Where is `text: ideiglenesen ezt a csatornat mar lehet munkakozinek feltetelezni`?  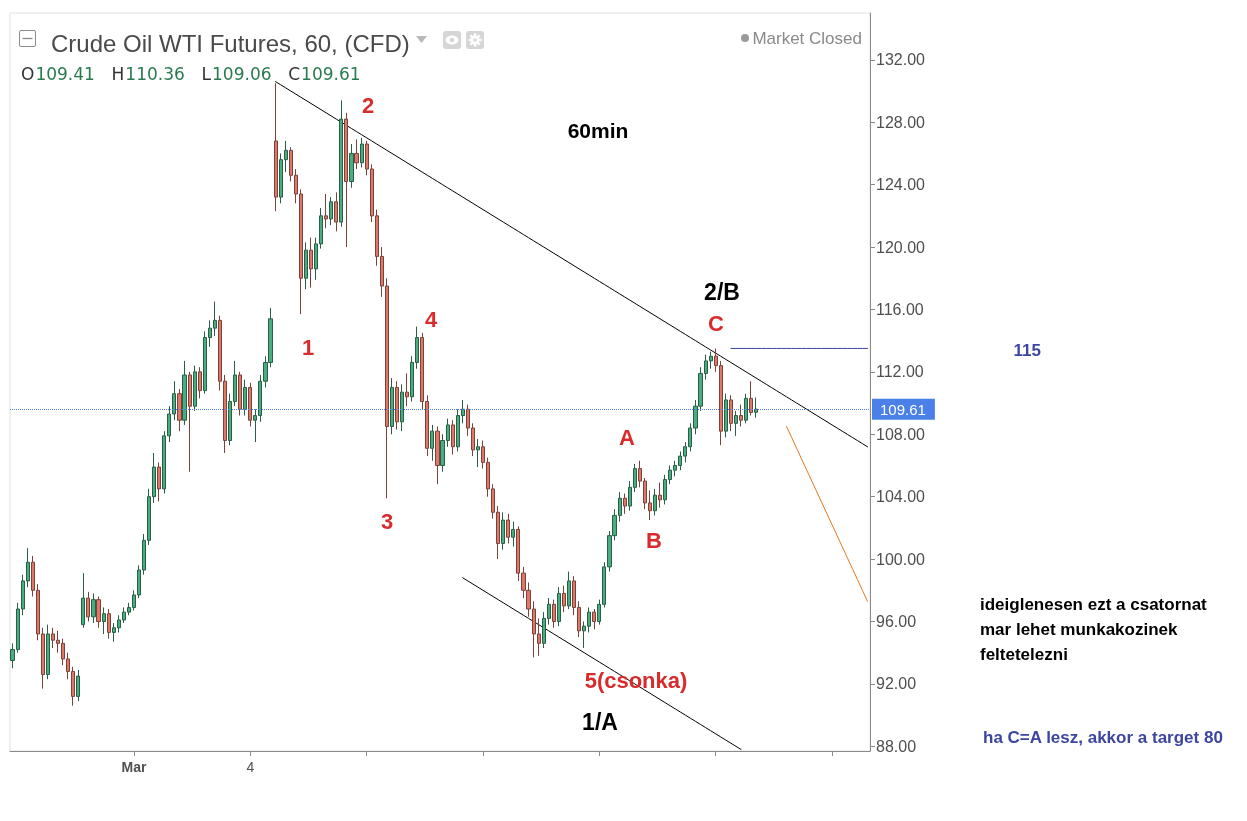 text: ideiglenesen ezt a csatornat mar lehet munkakozinek feltetelezni is located at coordinates (1096, 629).